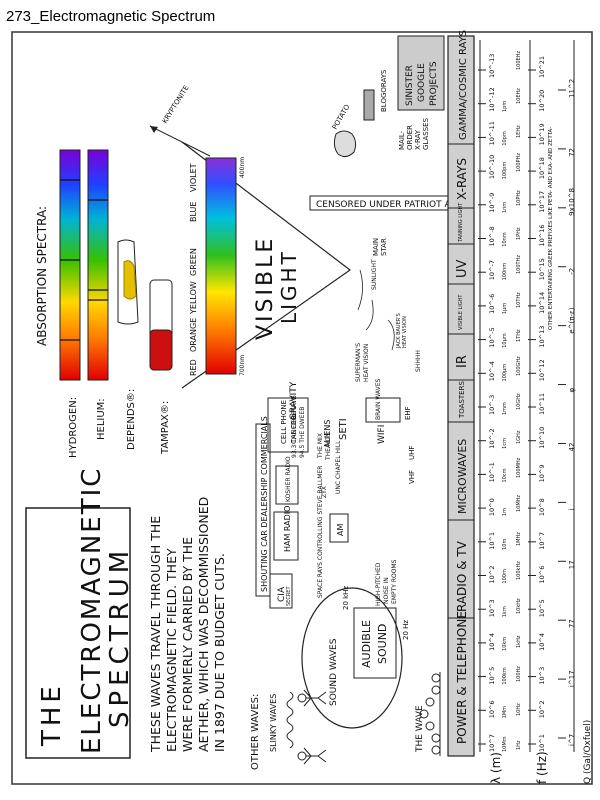 The height and width of the screenshot is (800, 600). Describe the element at coordinates (572, 678) in the screenshot. I see `q-tick-label: i^17` at that location.